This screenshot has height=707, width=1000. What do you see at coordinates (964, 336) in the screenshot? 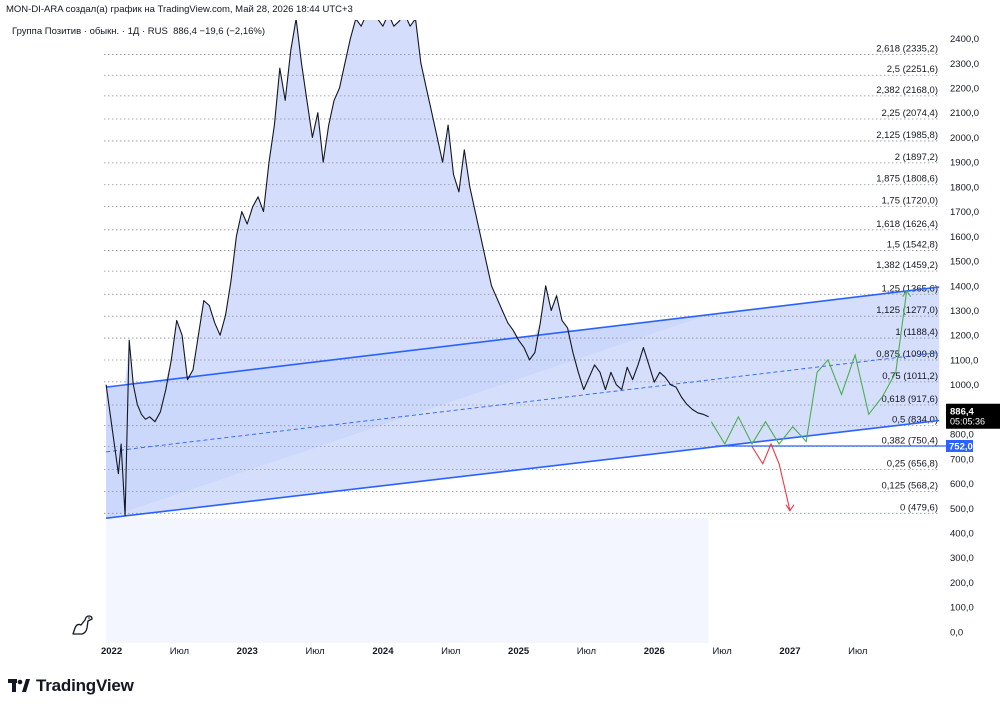
I see `y-axis-tick-label: 1200,0` at bounding box center [964, 336].